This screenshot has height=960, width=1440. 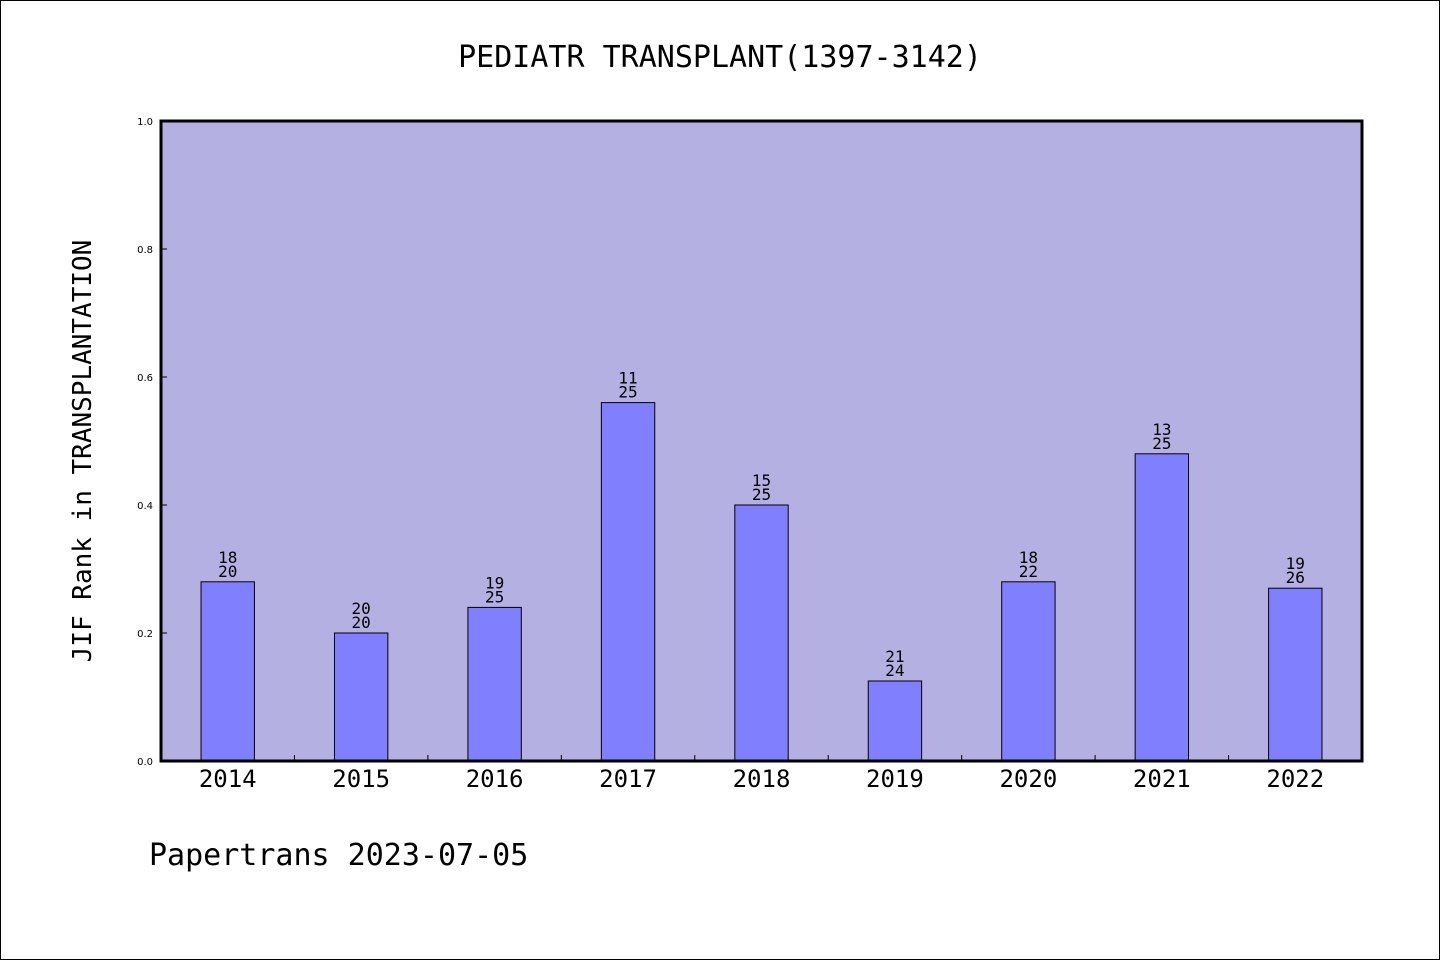 What do you see at coordinates (145, 506) in the screenshot?
I see `y-tick-label: 0.4` at bounding box center [145, 506].